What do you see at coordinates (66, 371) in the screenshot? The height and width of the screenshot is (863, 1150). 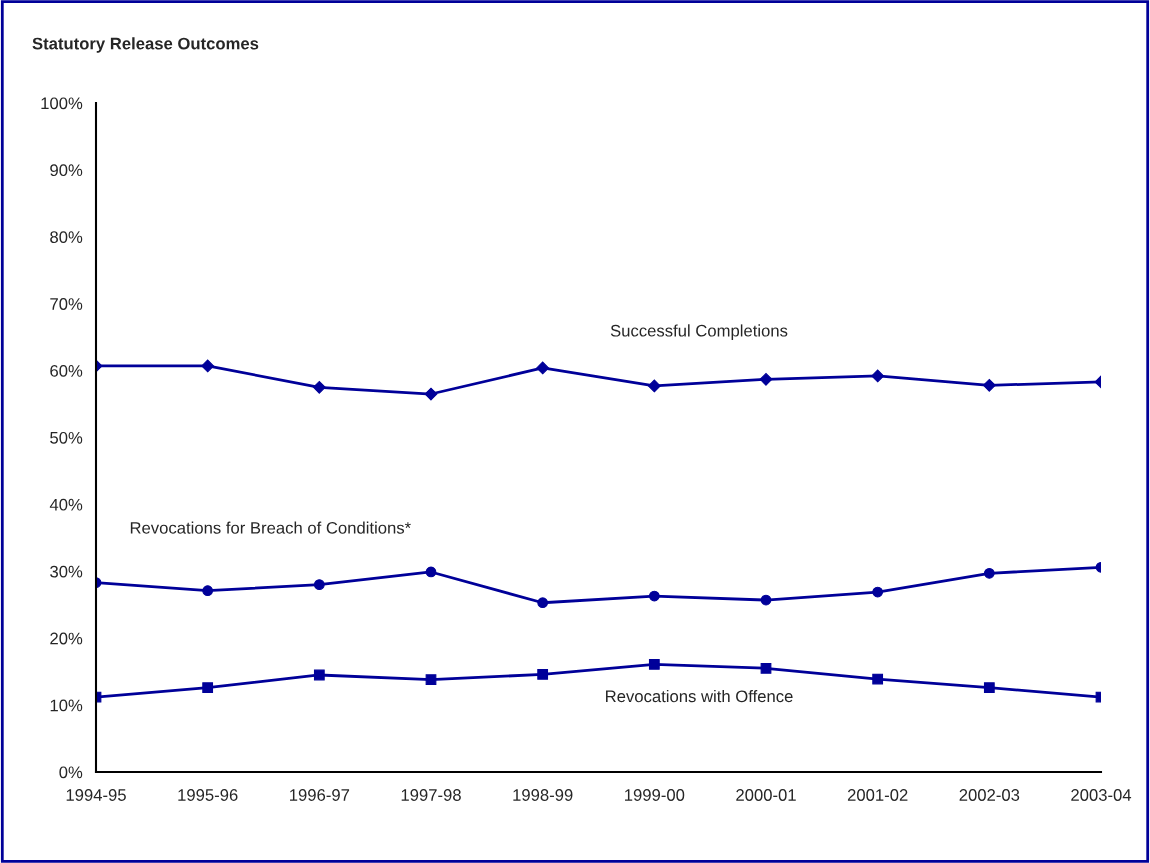 I see `y-tick-label: 60%` at bounding box center [66, 371].